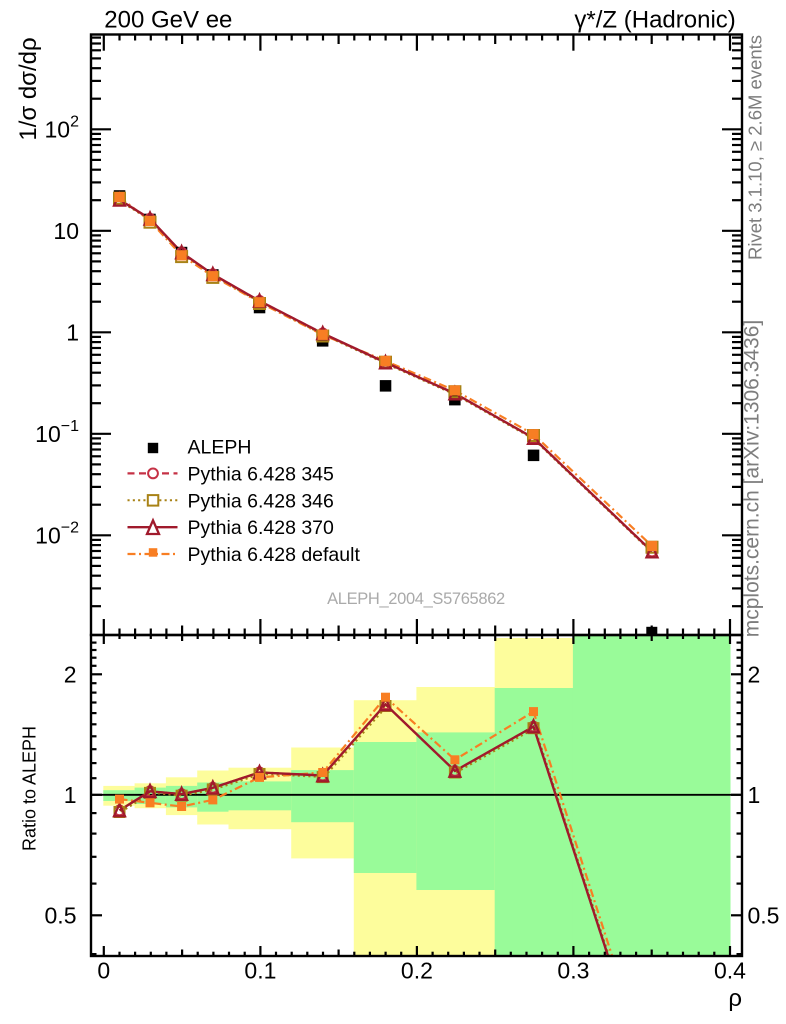 The image size is (786, 1024). What do you see at coordinates (261, 501) in the screenshot?
I see `svg-text: Pythia 6.428 346` at bounding box center [261, 501].